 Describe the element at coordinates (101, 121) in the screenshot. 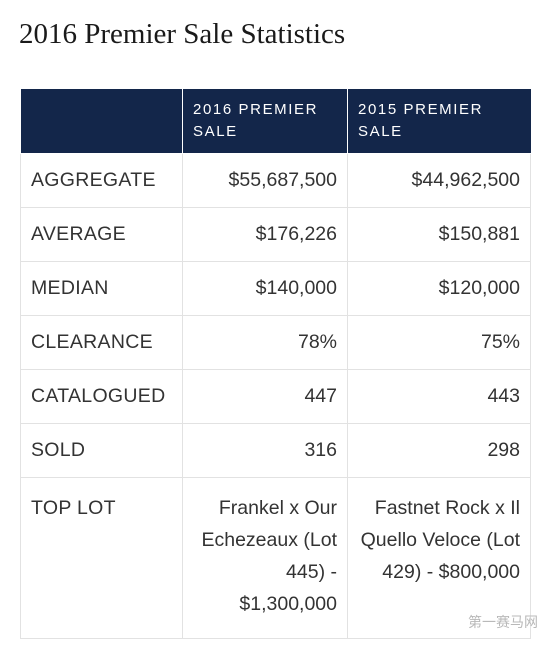

I see `header-blank` at that location.